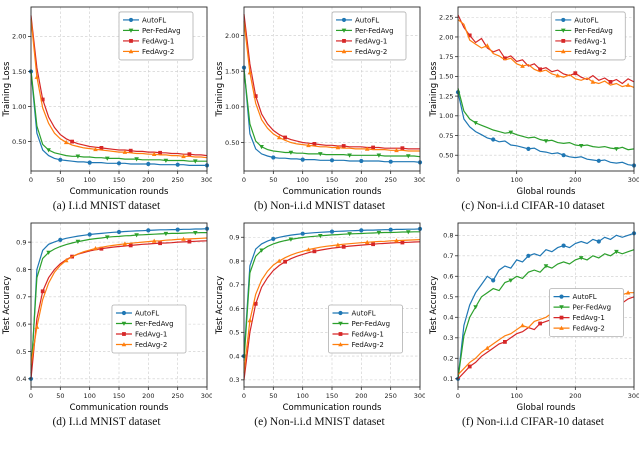  What do you see at coordinates (332, 396) in the screenshot?
I see `svg-text: 150` at bounding box center [332, 396].